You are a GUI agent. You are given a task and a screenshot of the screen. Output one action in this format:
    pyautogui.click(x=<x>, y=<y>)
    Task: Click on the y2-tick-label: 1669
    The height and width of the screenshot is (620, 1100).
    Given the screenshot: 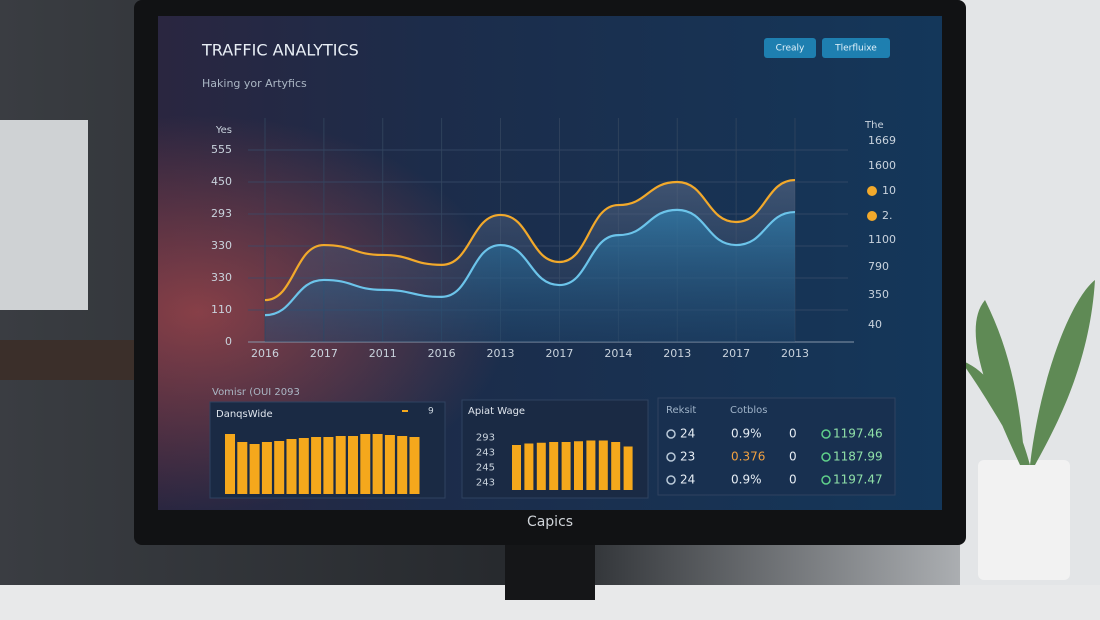 What is the action you would take?
    pyautogui.click(x=882, y=140)
    